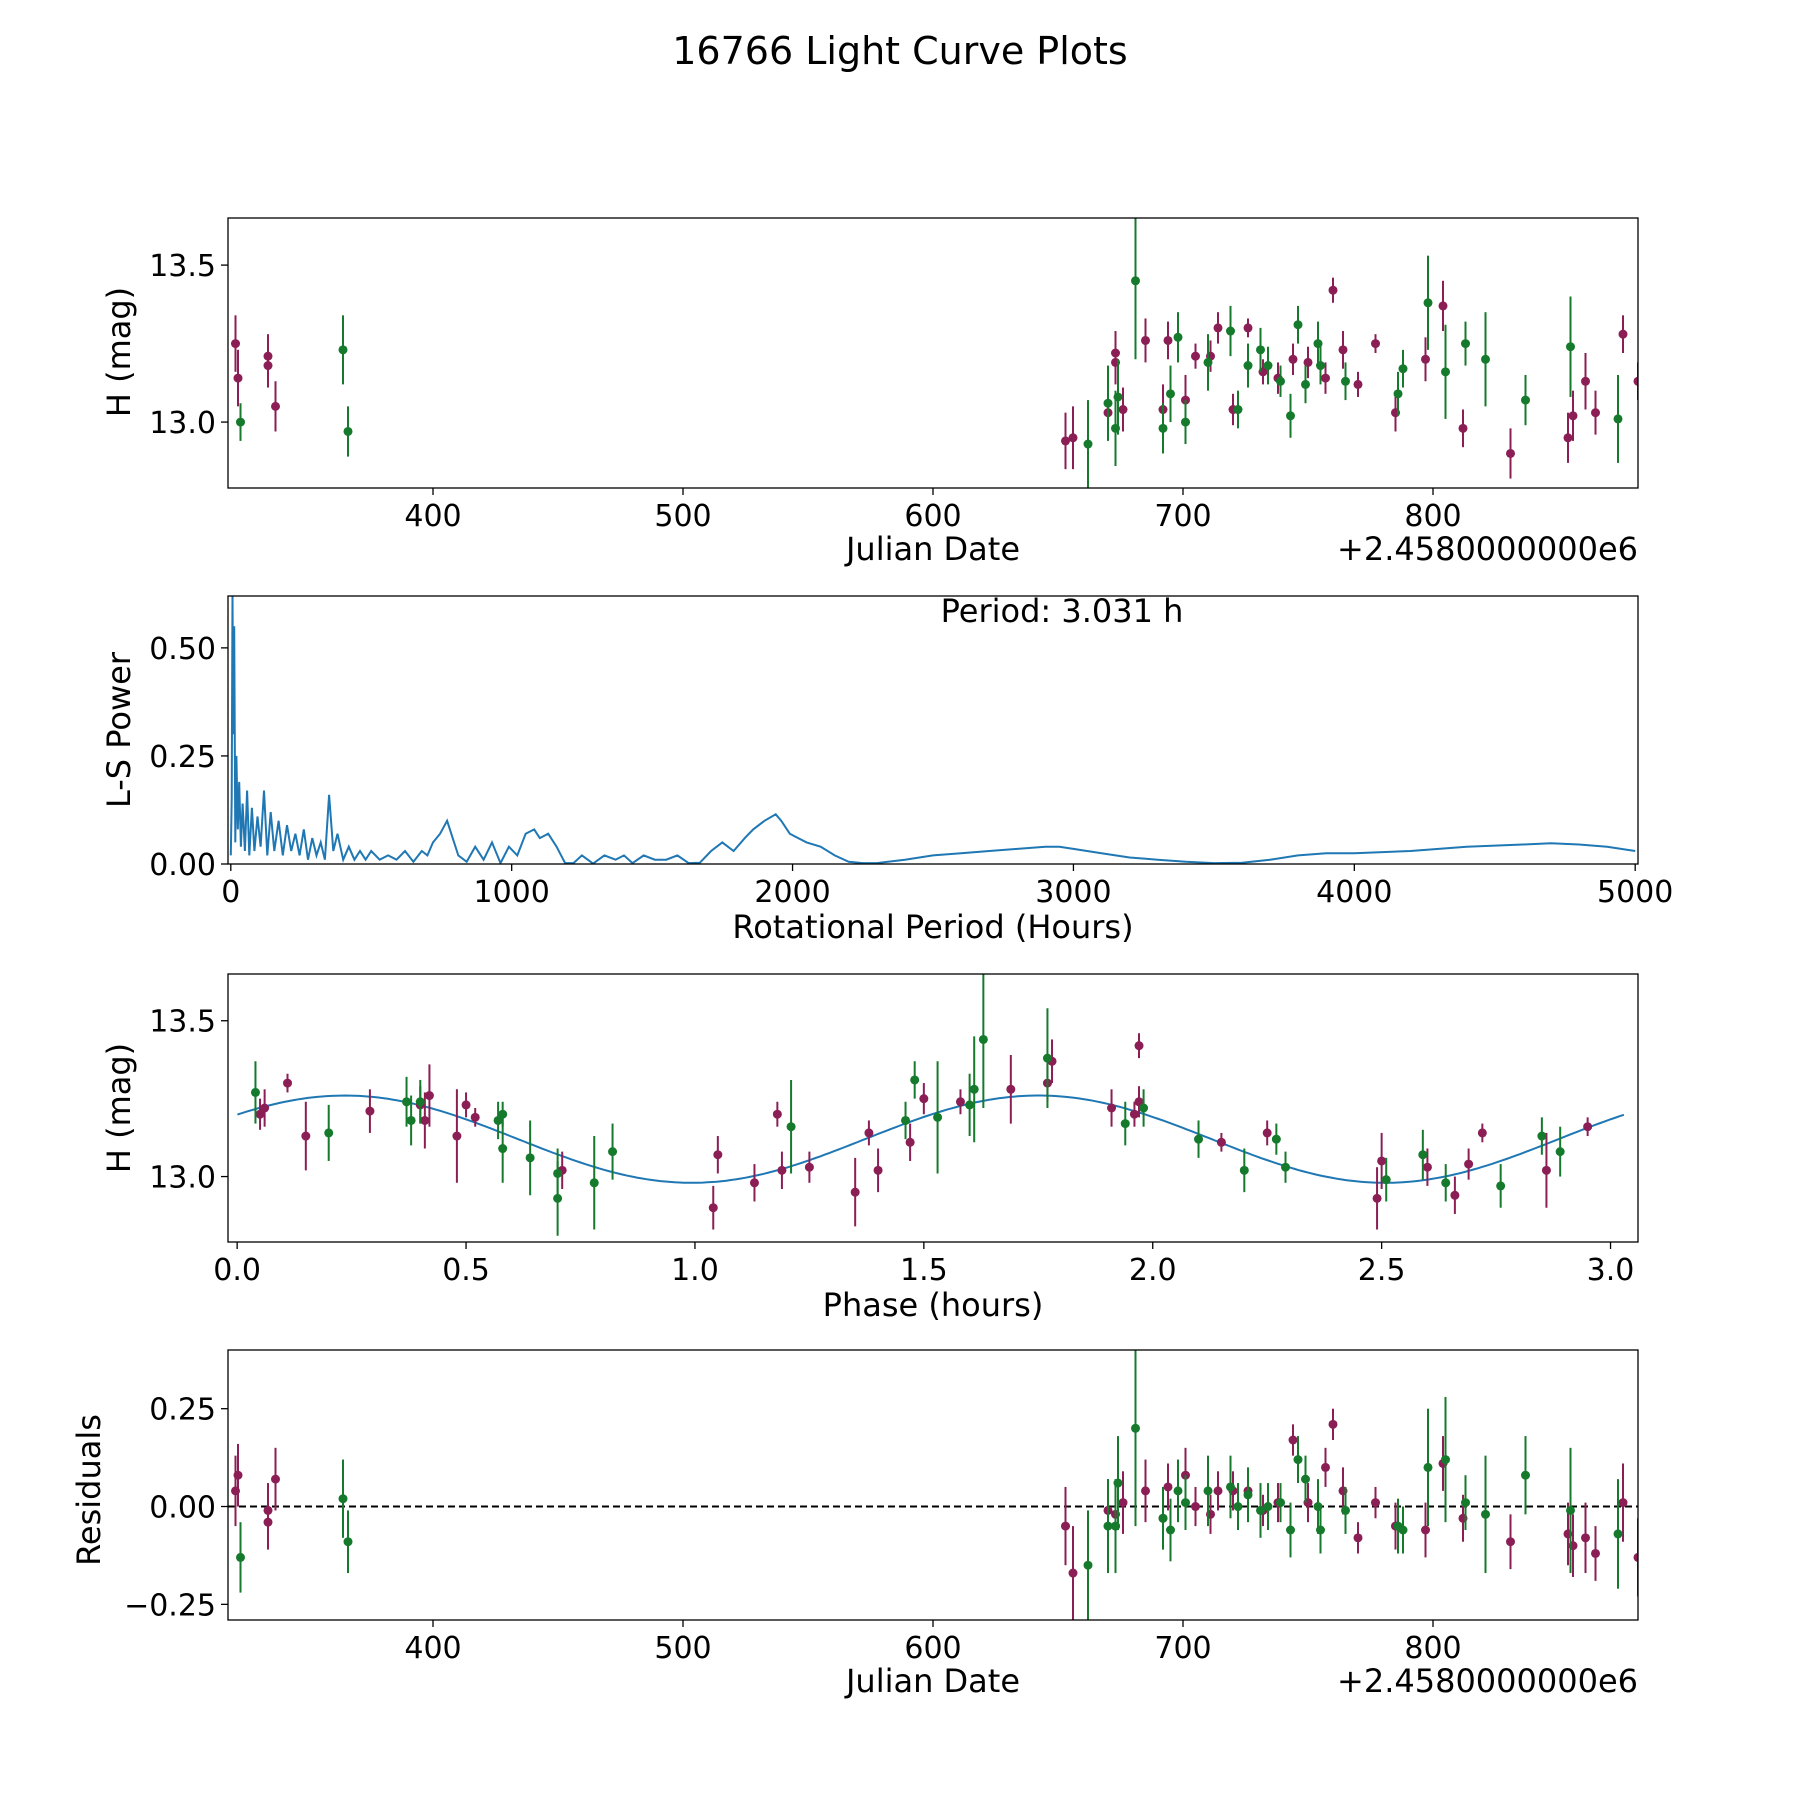 This screenshot has width=1800, height=1800. I want to click on x-axis-label: Phase (hours), so click(933, 1305).